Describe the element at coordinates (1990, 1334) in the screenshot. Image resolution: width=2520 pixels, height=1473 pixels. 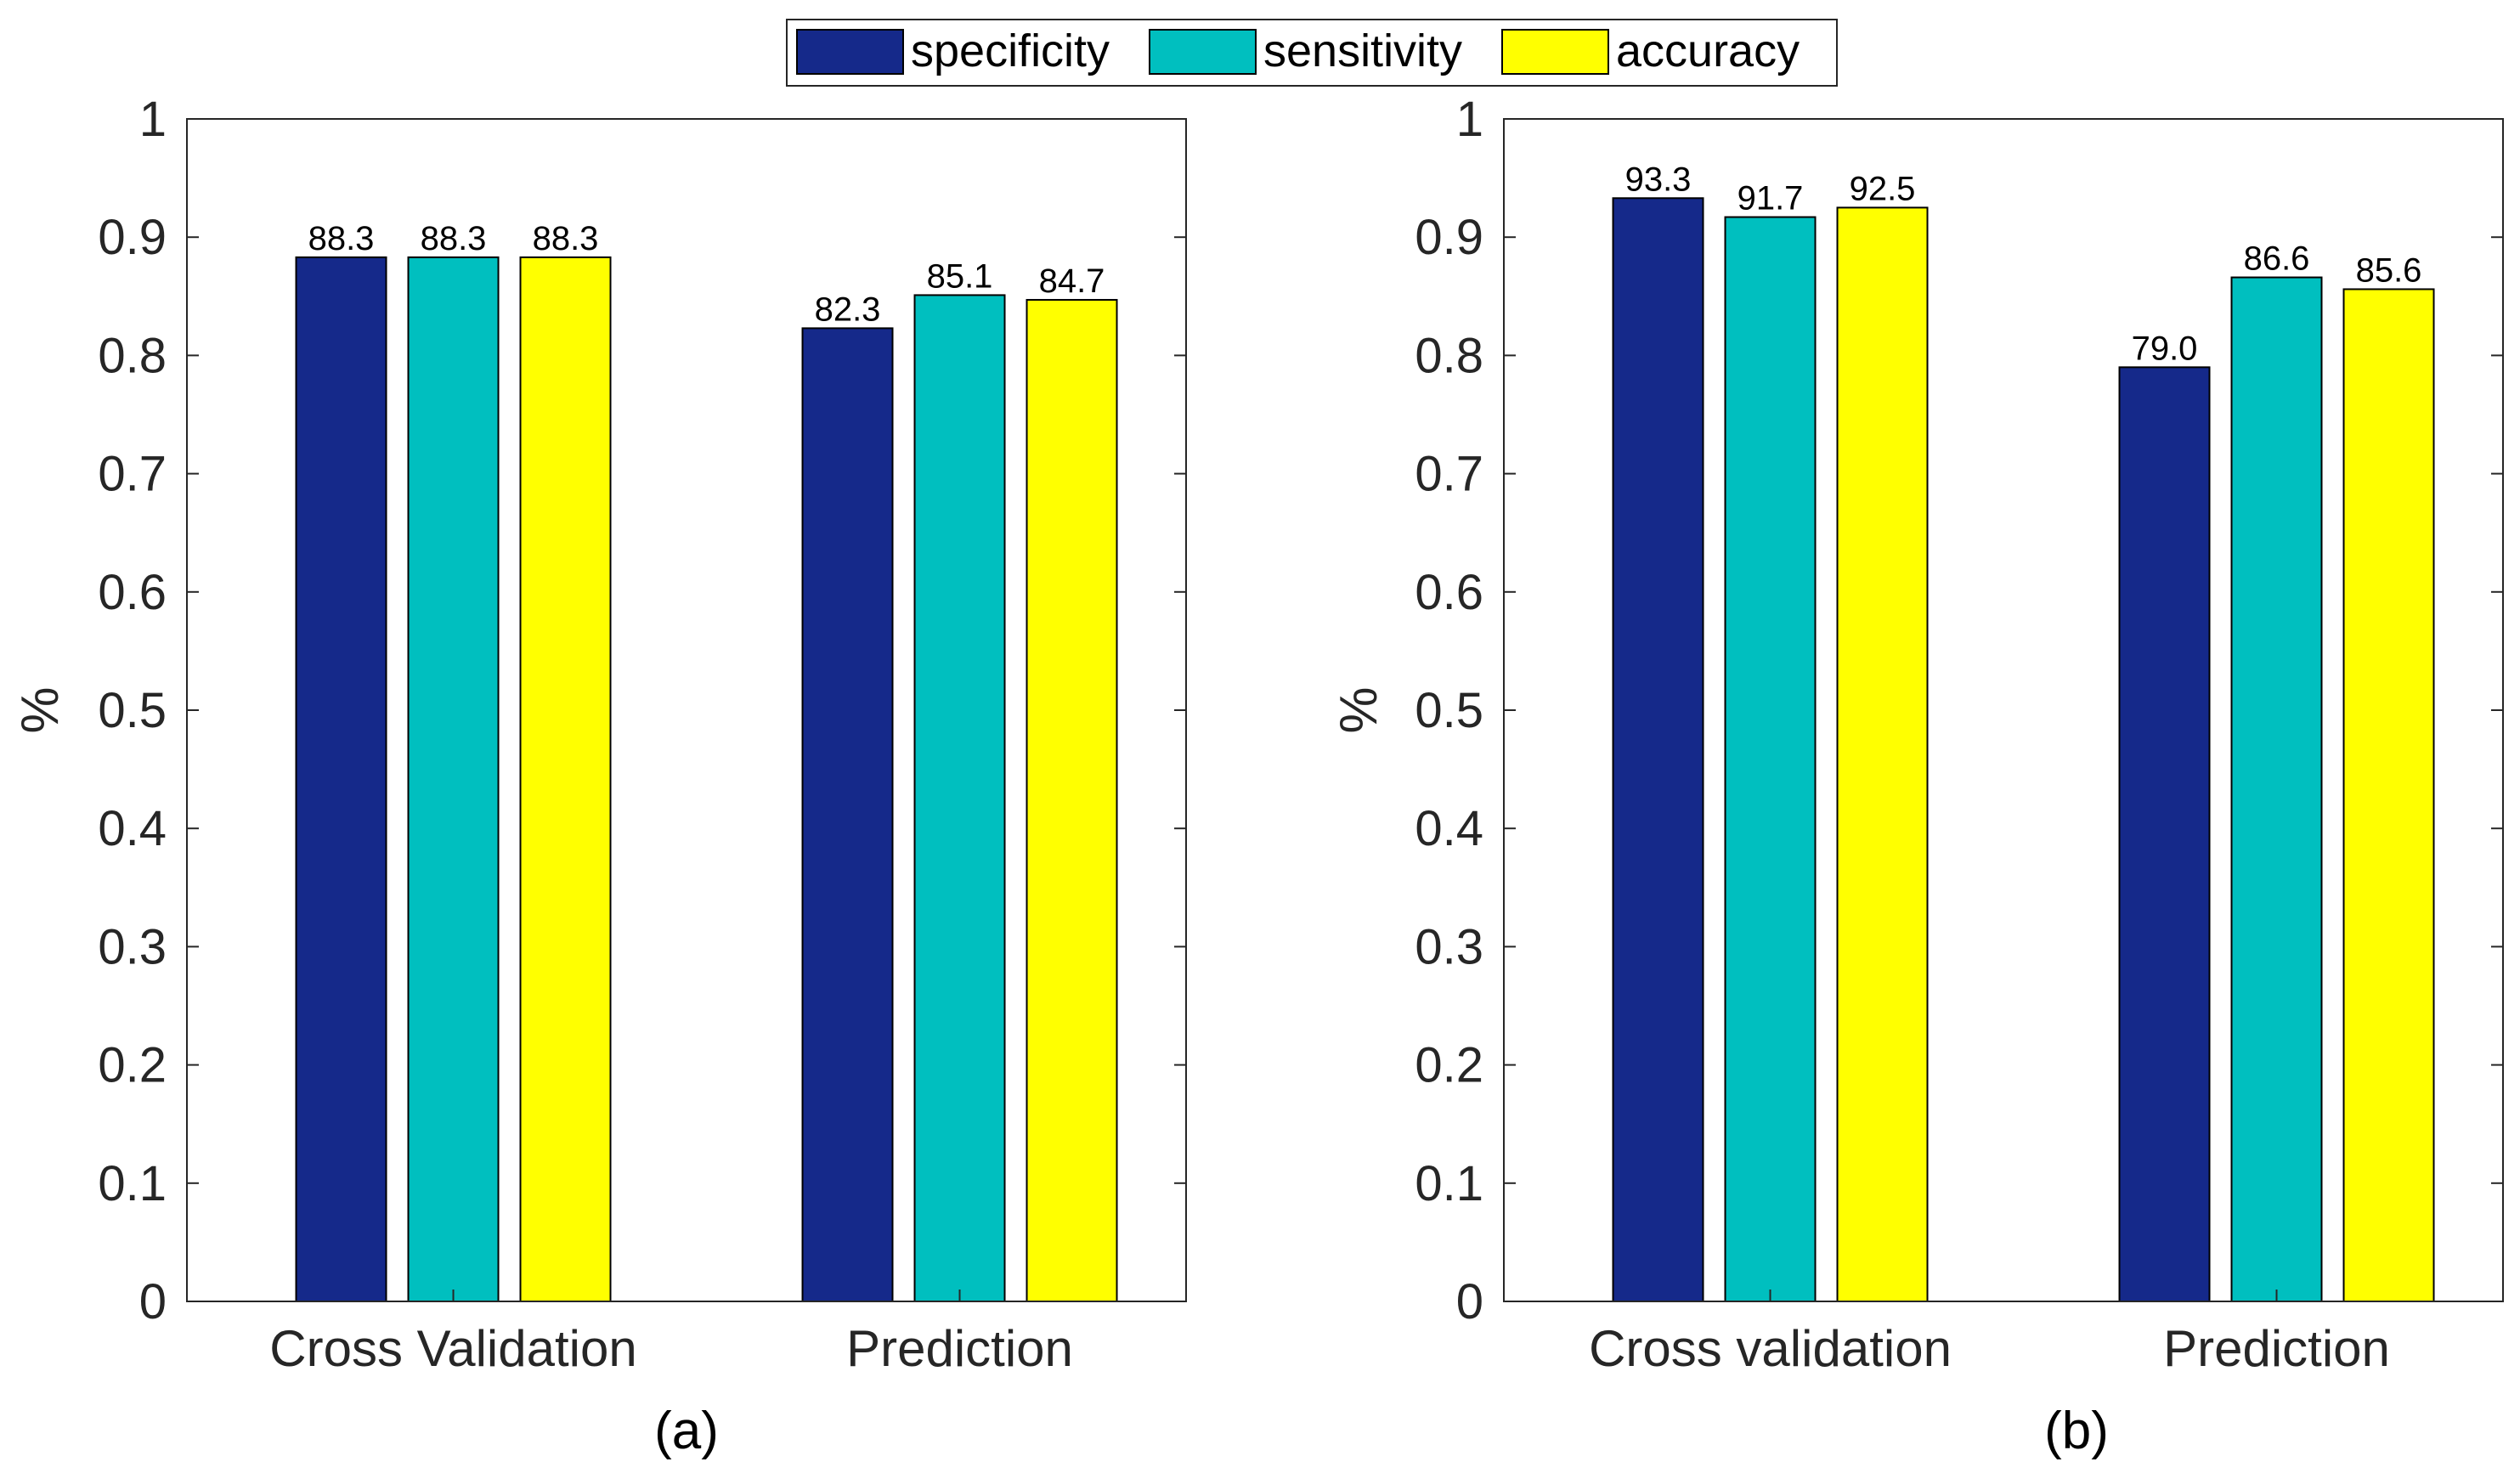
I see `x-tick-labels: Cross validation Prediction` at that location.